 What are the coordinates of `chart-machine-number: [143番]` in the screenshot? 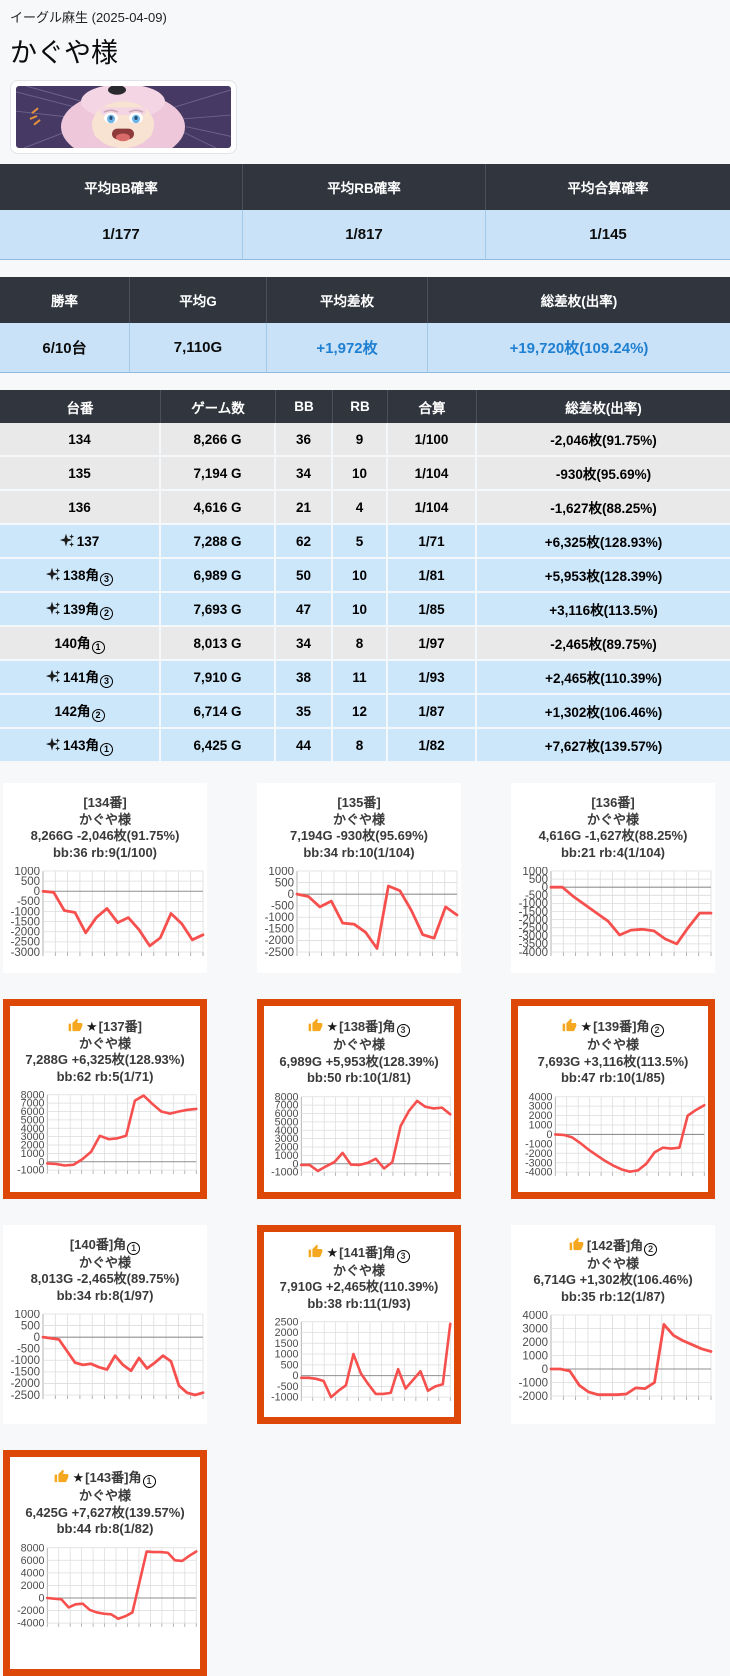 It's located at (107, 1478).